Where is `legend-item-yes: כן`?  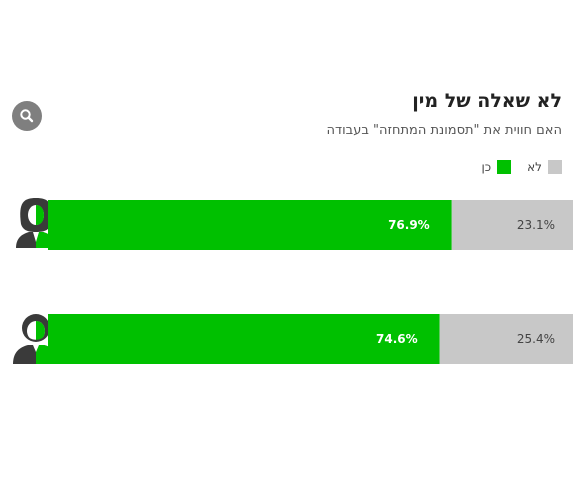
legend-item-yes: כן is located at coordinates (497, 167).